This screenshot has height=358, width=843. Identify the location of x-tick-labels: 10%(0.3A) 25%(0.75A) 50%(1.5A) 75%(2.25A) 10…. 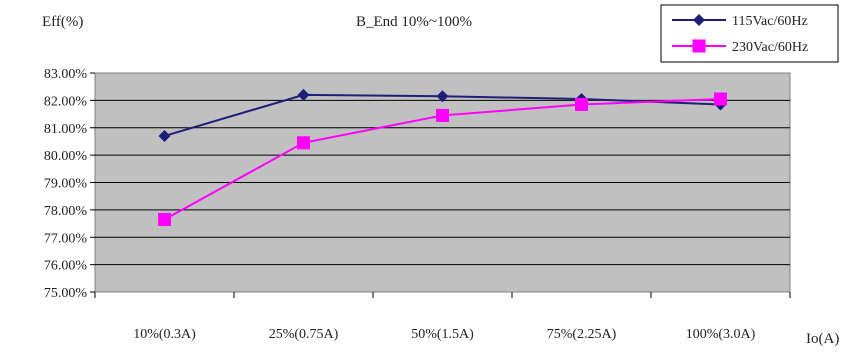
(442, 317).